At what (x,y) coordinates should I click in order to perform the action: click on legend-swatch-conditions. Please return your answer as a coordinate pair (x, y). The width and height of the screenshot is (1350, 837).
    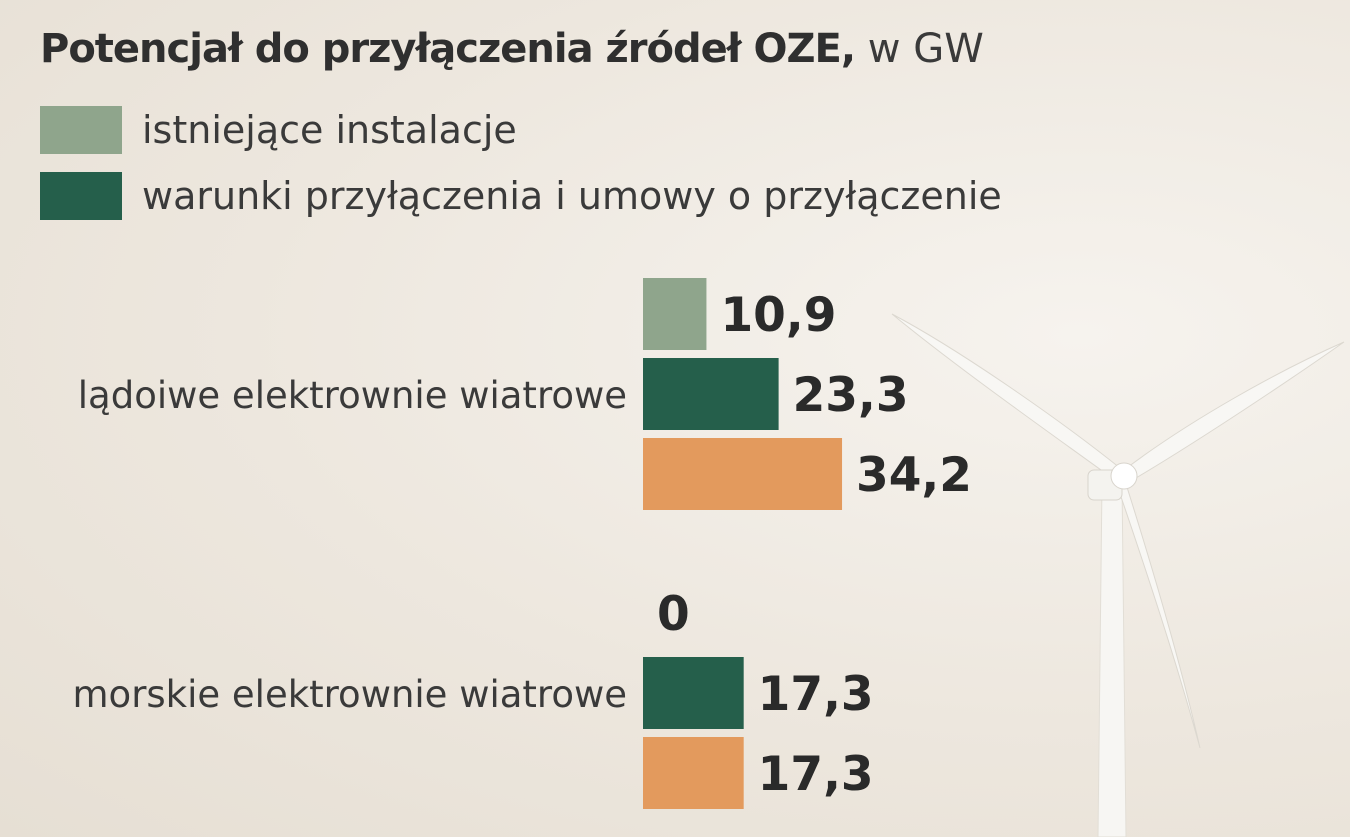
    Looking at the image, I should click on (81, 196).